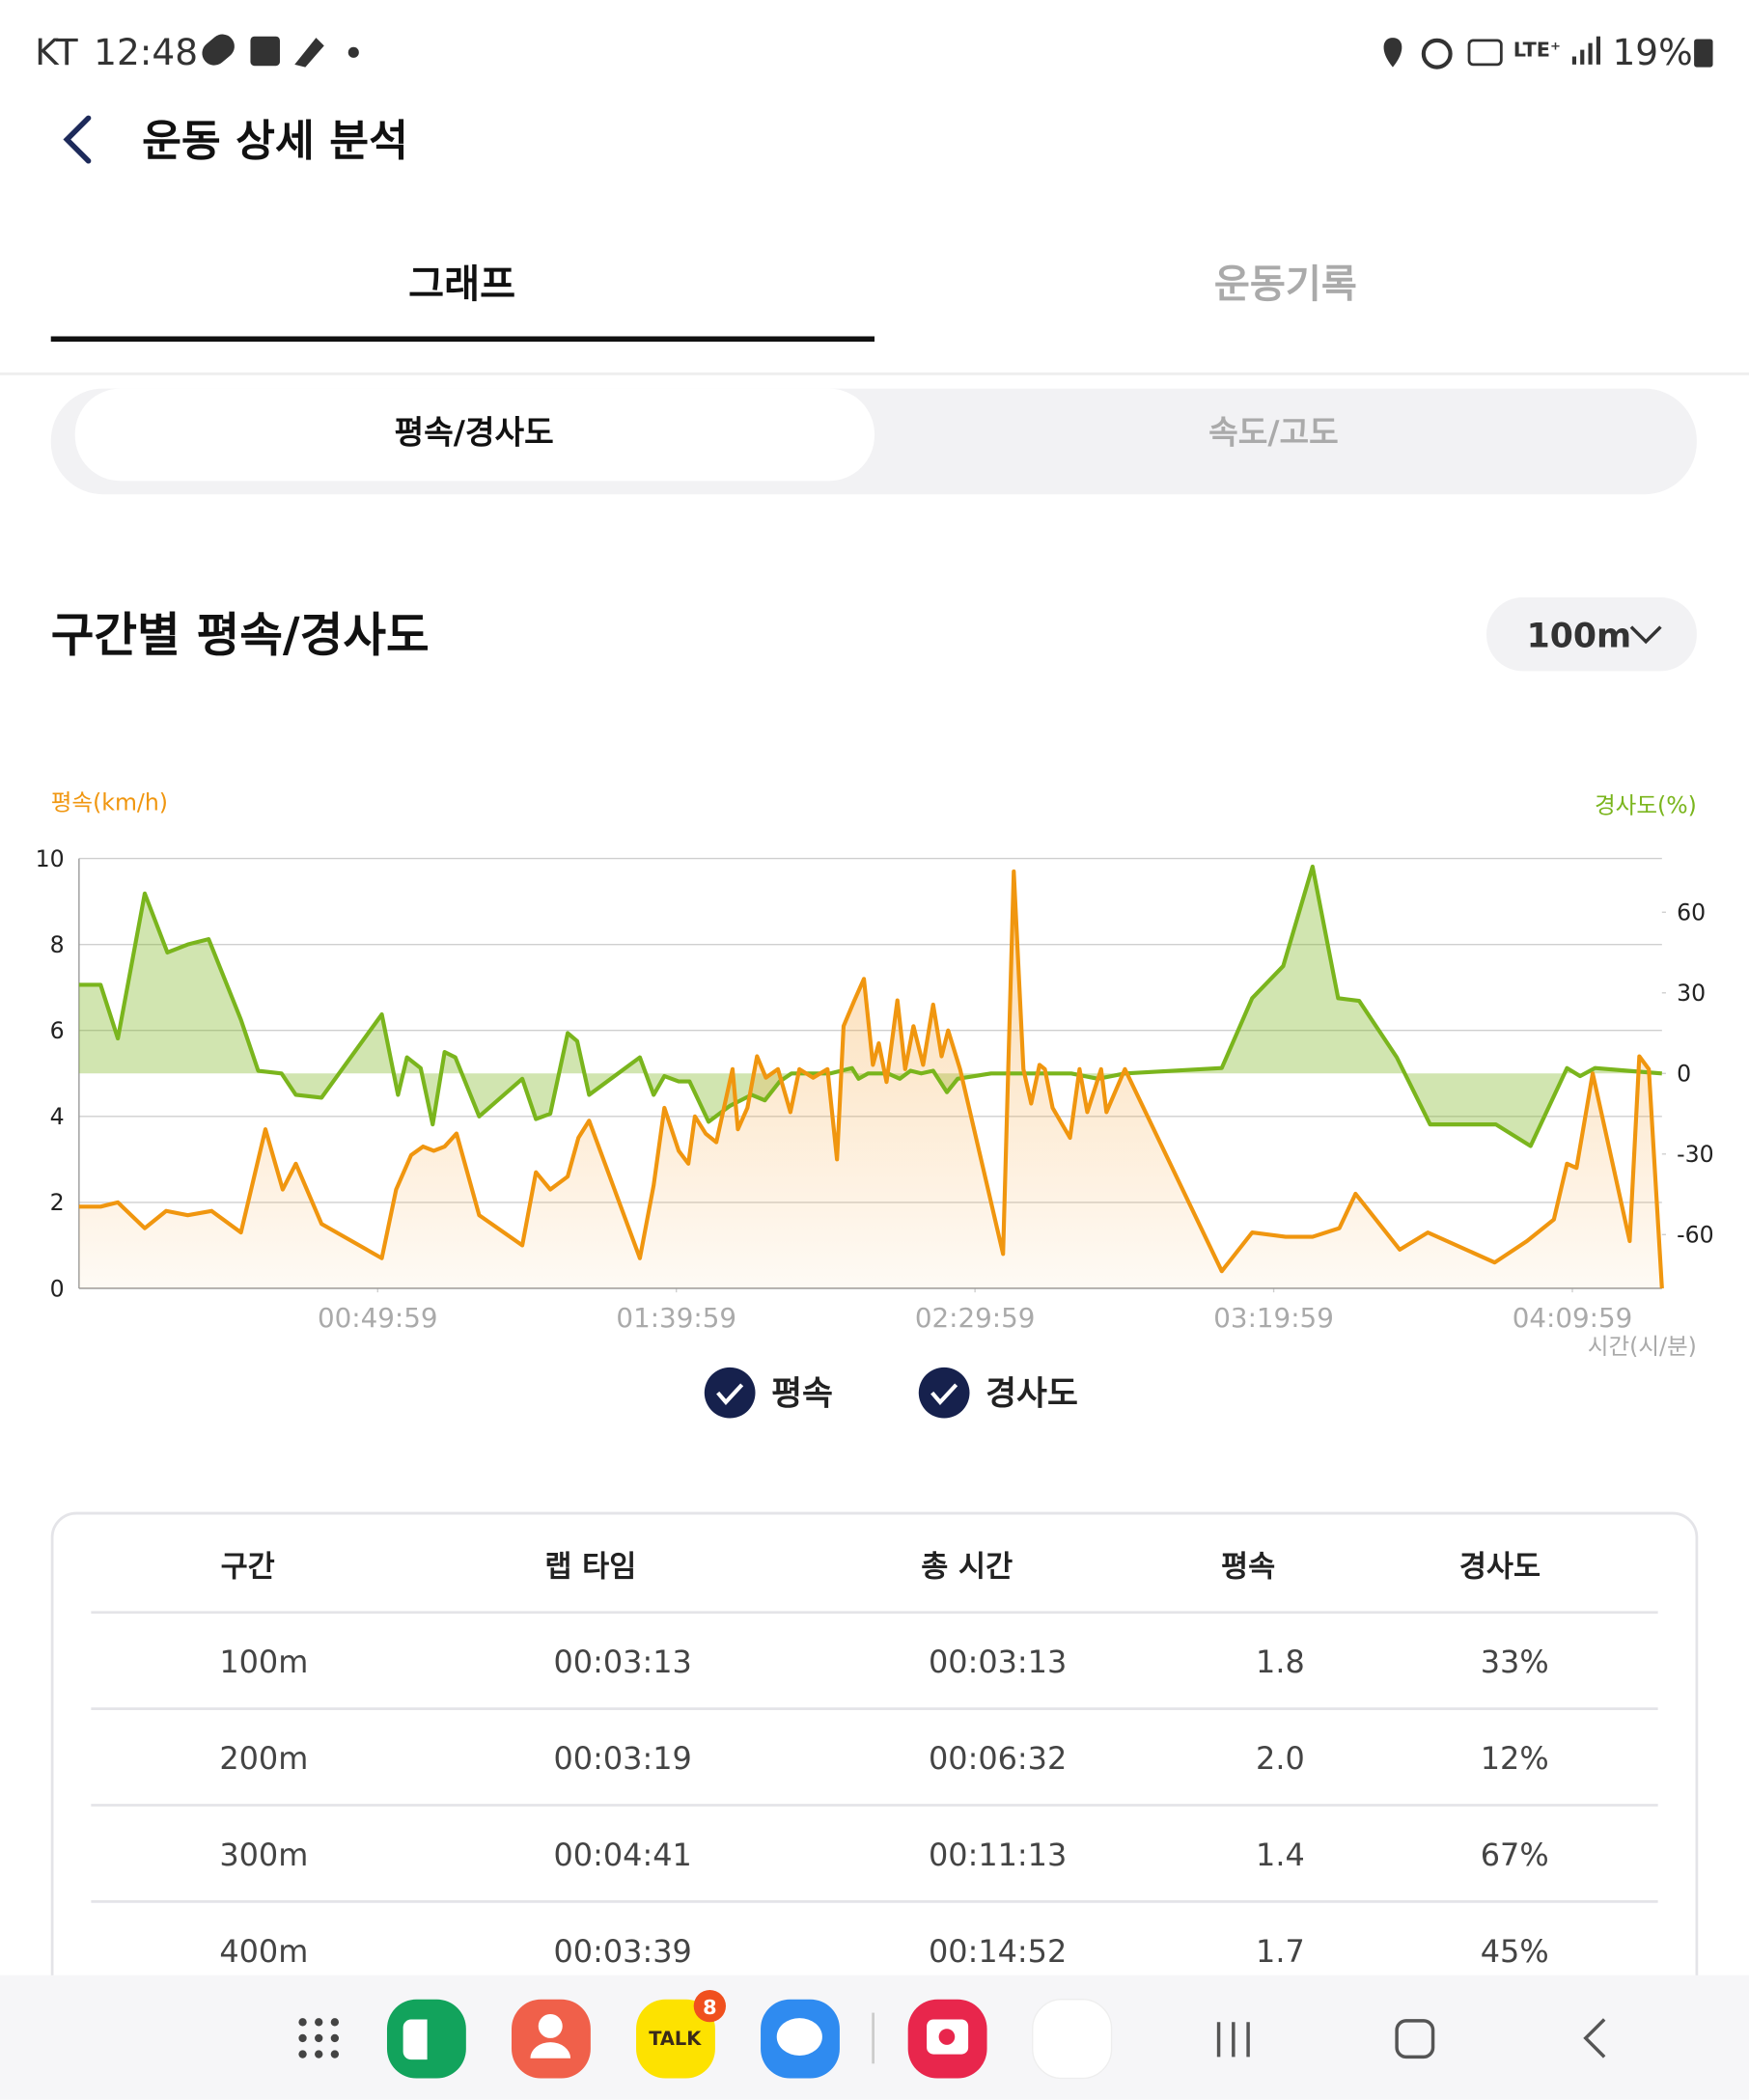  I want to click on x-tick-label: 00:49:59, so click(378, 1318).